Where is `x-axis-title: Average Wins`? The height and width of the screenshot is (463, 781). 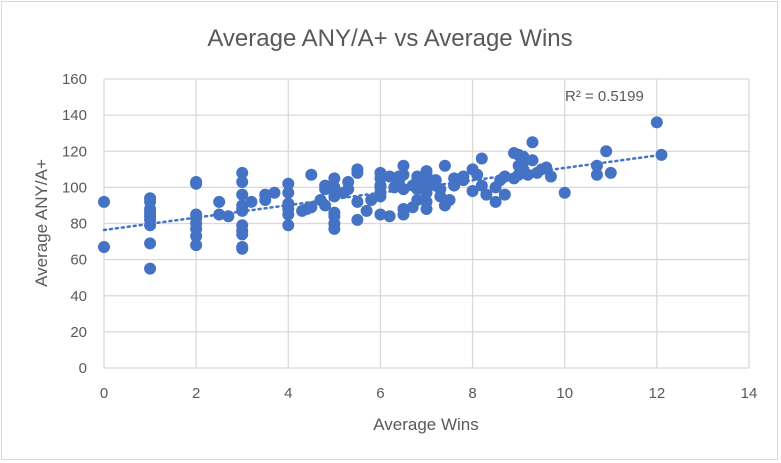 x-axis-title: Average Wins is located at coordinates (426, 424).